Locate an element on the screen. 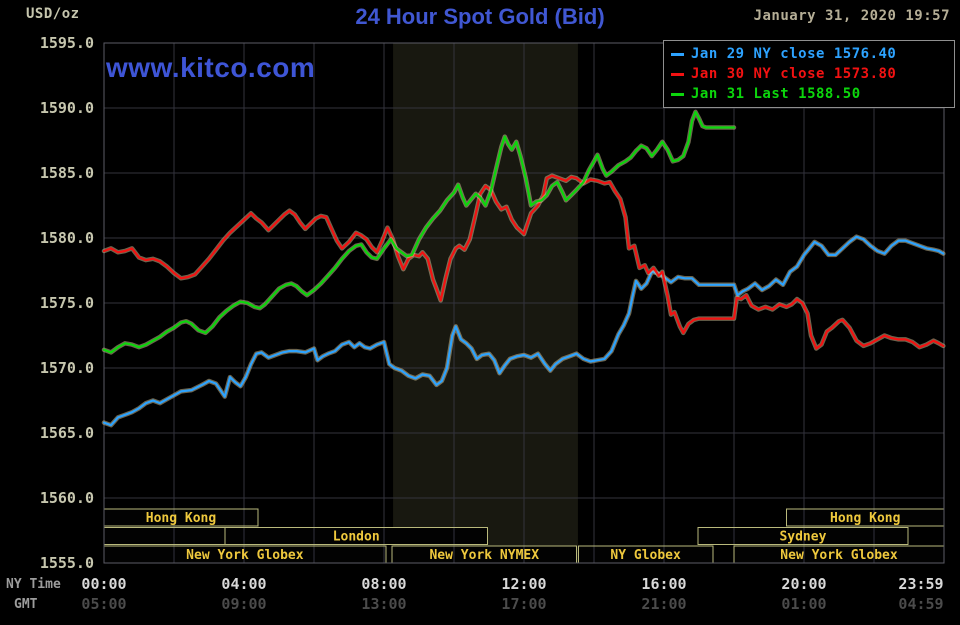 This screenshot has width=960, height=625. gmt-tick-label: 17:00 is located at coordinates (524, 604).